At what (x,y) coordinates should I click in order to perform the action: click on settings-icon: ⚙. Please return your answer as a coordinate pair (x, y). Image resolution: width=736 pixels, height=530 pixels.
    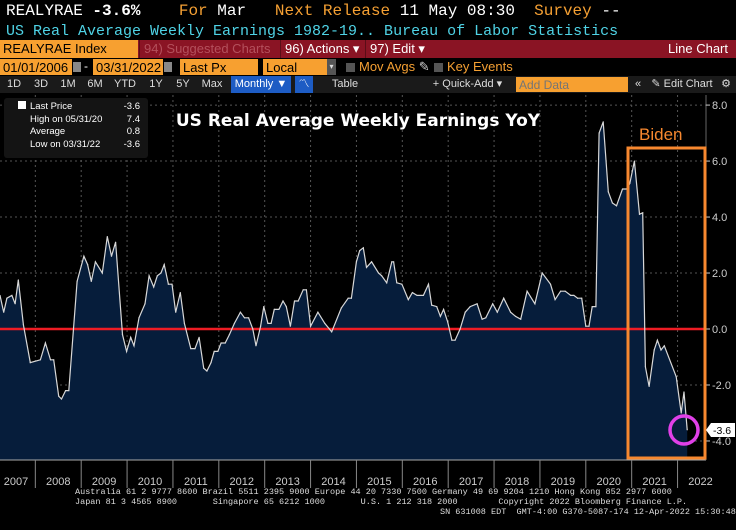
    Looking at the image, I should click on (726, 84).